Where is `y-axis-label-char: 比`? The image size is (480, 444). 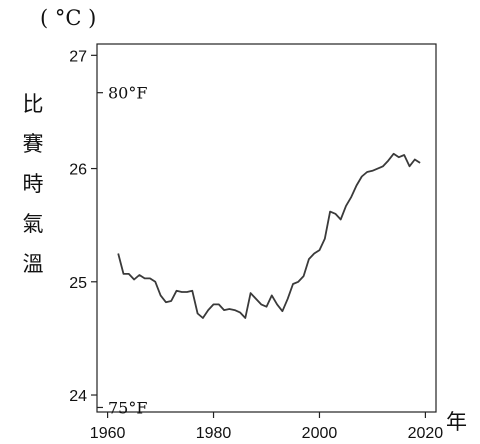 y-axis-label-char: 比 is located at coordinates (33, 104).